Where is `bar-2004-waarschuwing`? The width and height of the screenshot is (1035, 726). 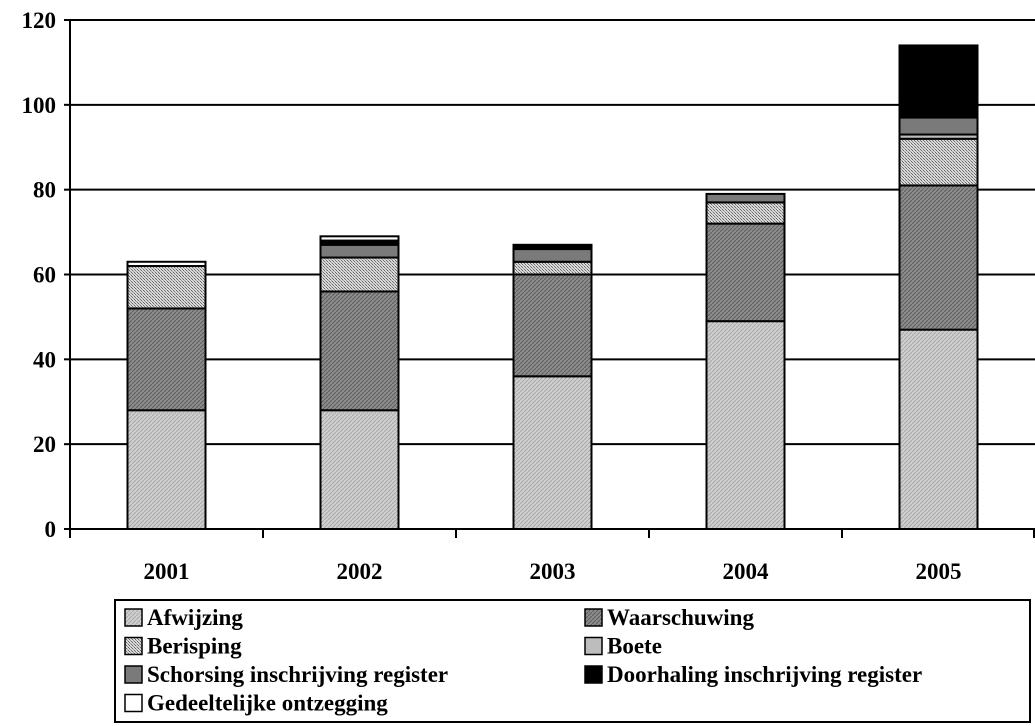 bar-2004-waarschuwing is located at coordinates (745, 272).